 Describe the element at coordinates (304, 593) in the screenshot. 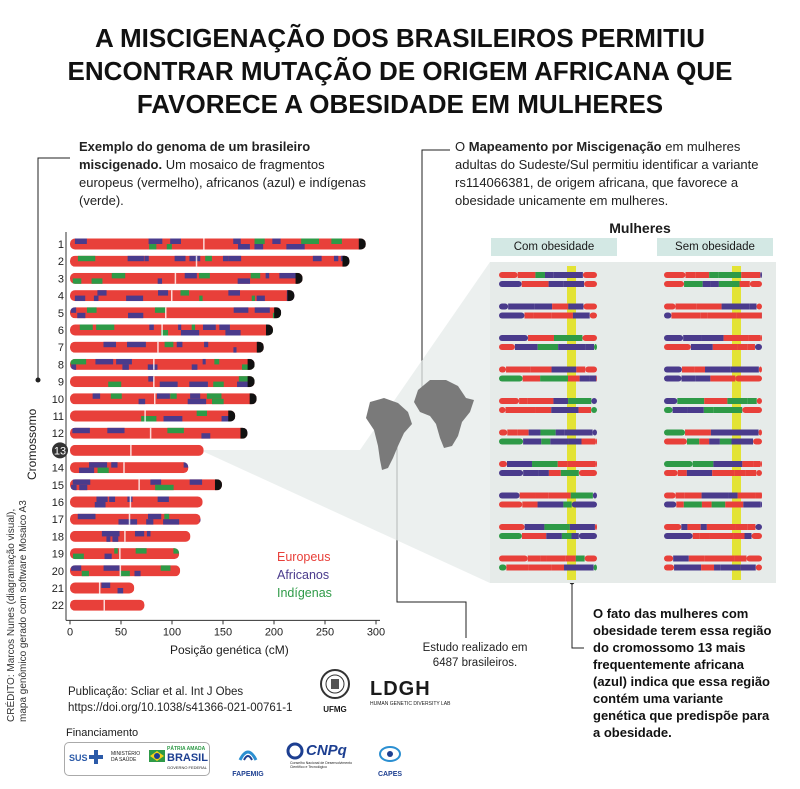

I see `legend-indigenous: Indígenas` at that location.